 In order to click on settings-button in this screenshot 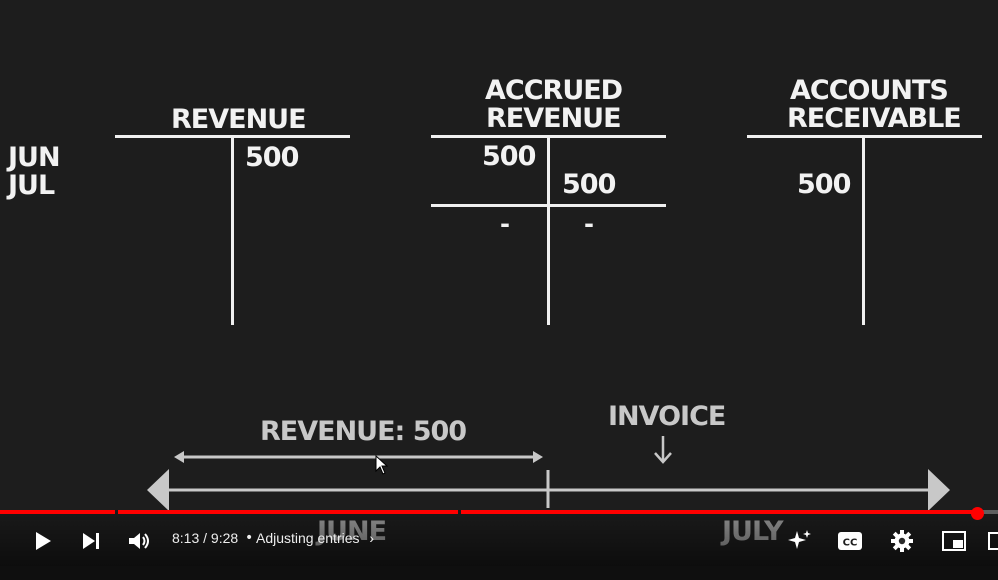, I will do `click(902, 541)`.